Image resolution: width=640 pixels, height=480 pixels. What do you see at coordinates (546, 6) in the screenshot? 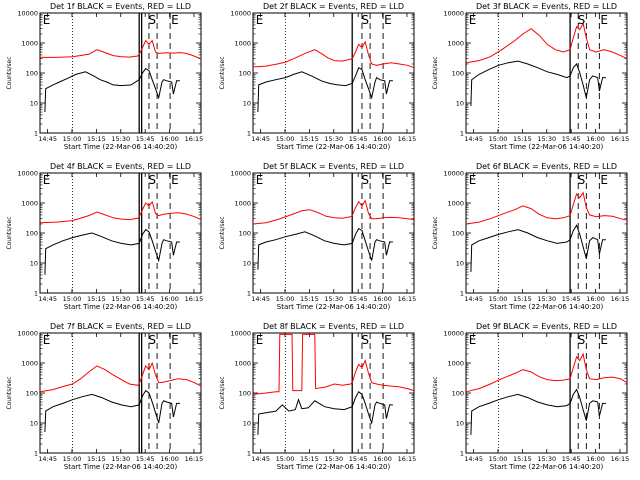
I see `chart-title: Det 3f BLACK = Events, RED = LLD` at bounding box center [546, 6].